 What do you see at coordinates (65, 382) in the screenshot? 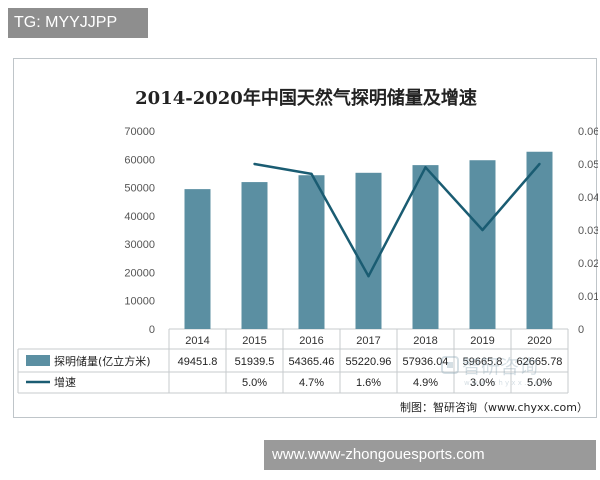
I see `legend-line-label: 增速` at bounding box center [65, 382].